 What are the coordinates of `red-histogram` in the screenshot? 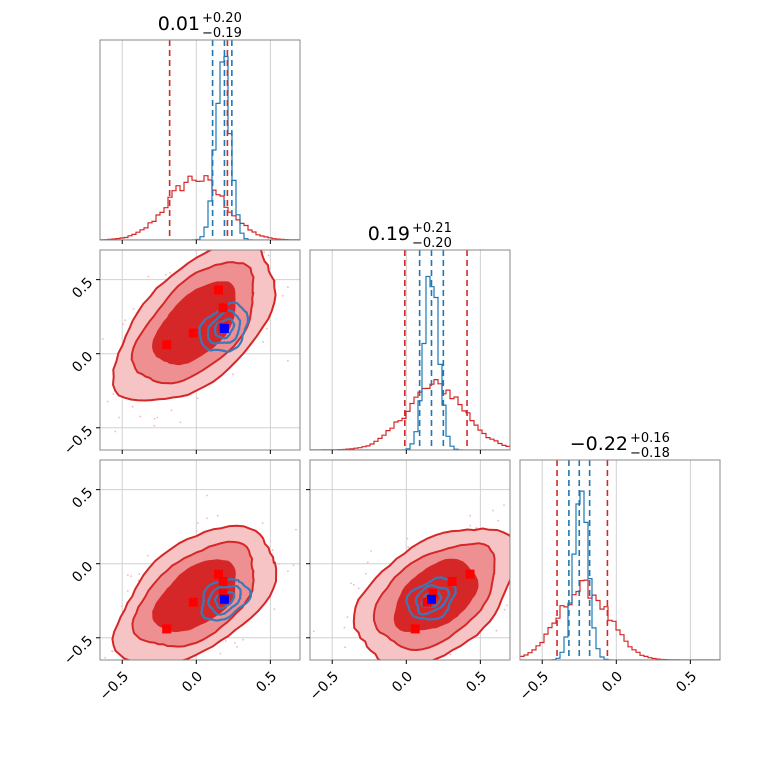 It's located at (200, 207).